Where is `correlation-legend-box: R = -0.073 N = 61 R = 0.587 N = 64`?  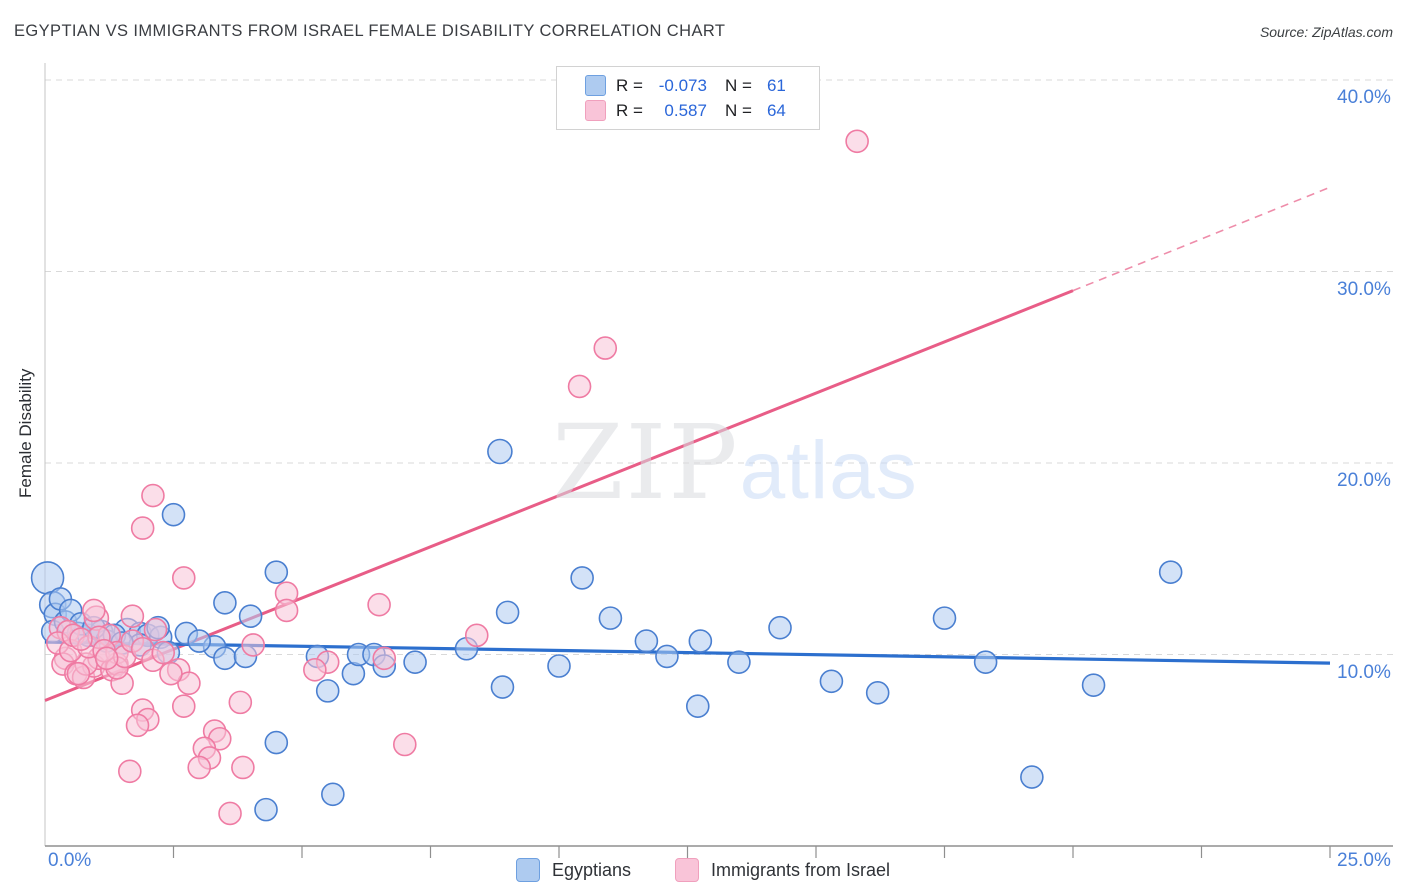 correlation-legend-box: R = -0.073 N = 61 R = 0.587 N = 64 is located at coordinates (688, 98).